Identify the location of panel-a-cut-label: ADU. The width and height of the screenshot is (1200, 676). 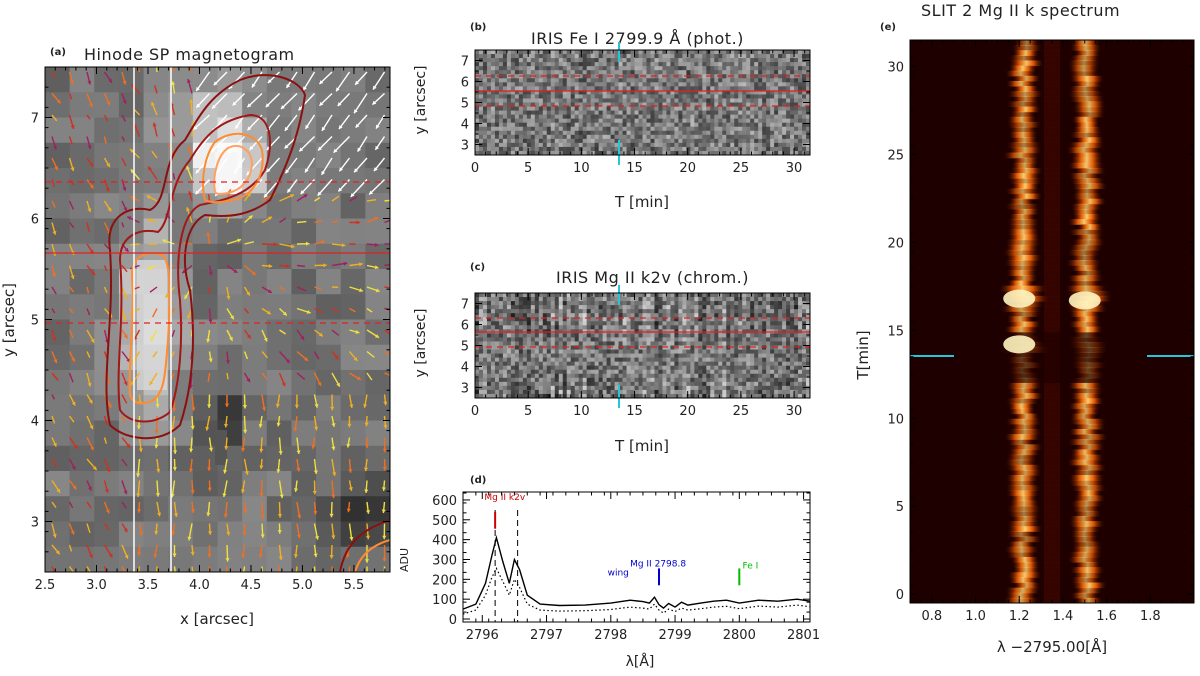
(404, 560).